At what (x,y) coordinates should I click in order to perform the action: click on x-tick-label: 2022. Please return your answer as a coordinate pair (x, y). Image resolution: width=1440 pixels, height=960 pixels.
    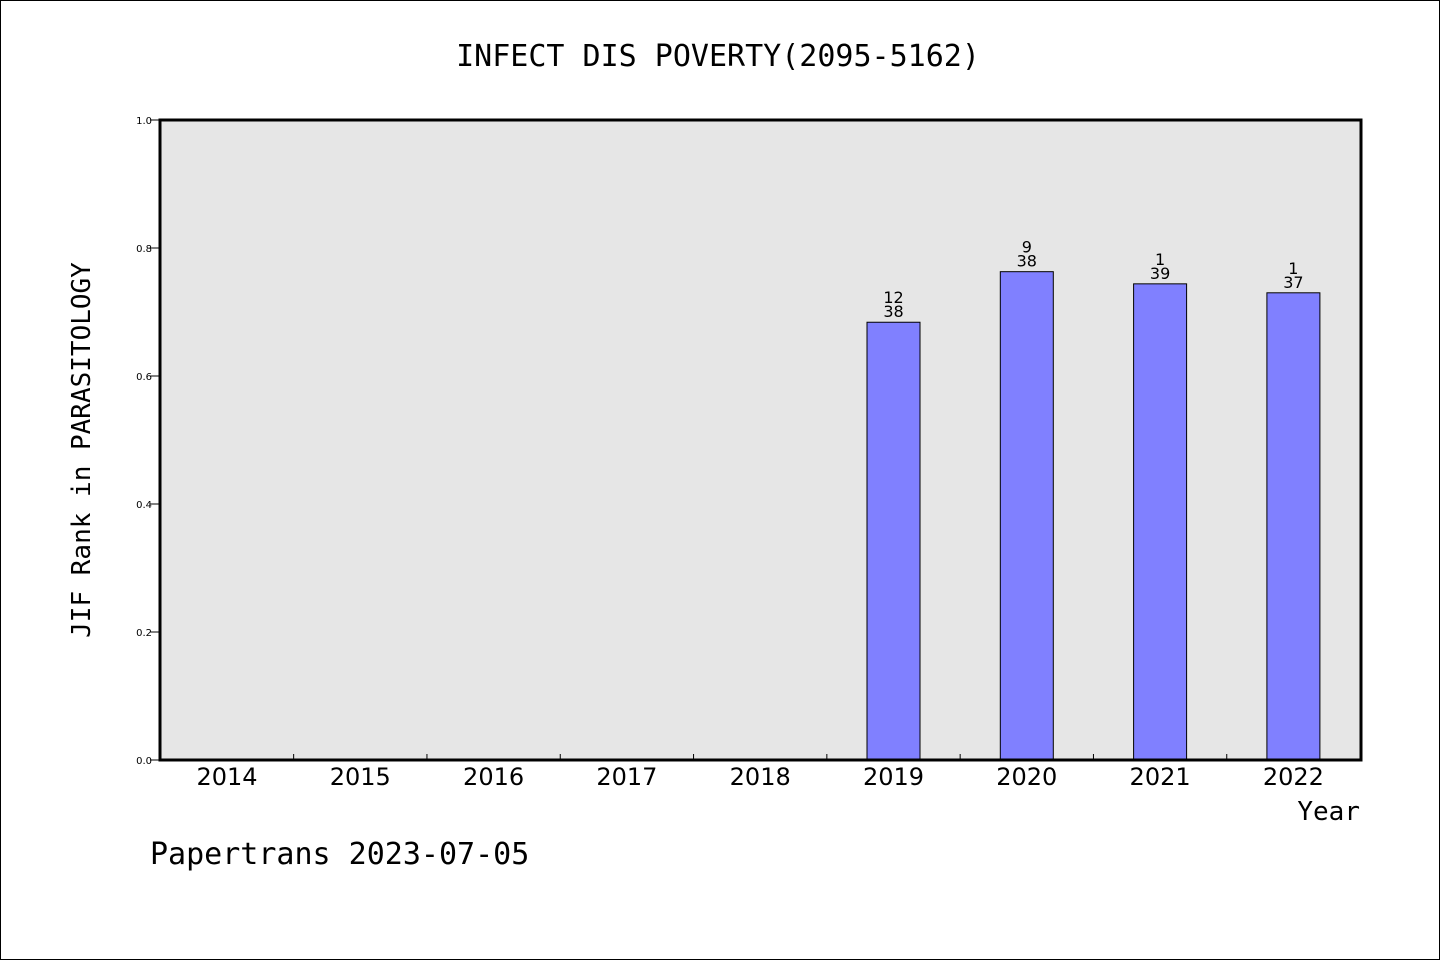
    Looking at the image, I should click on (1293, 777).